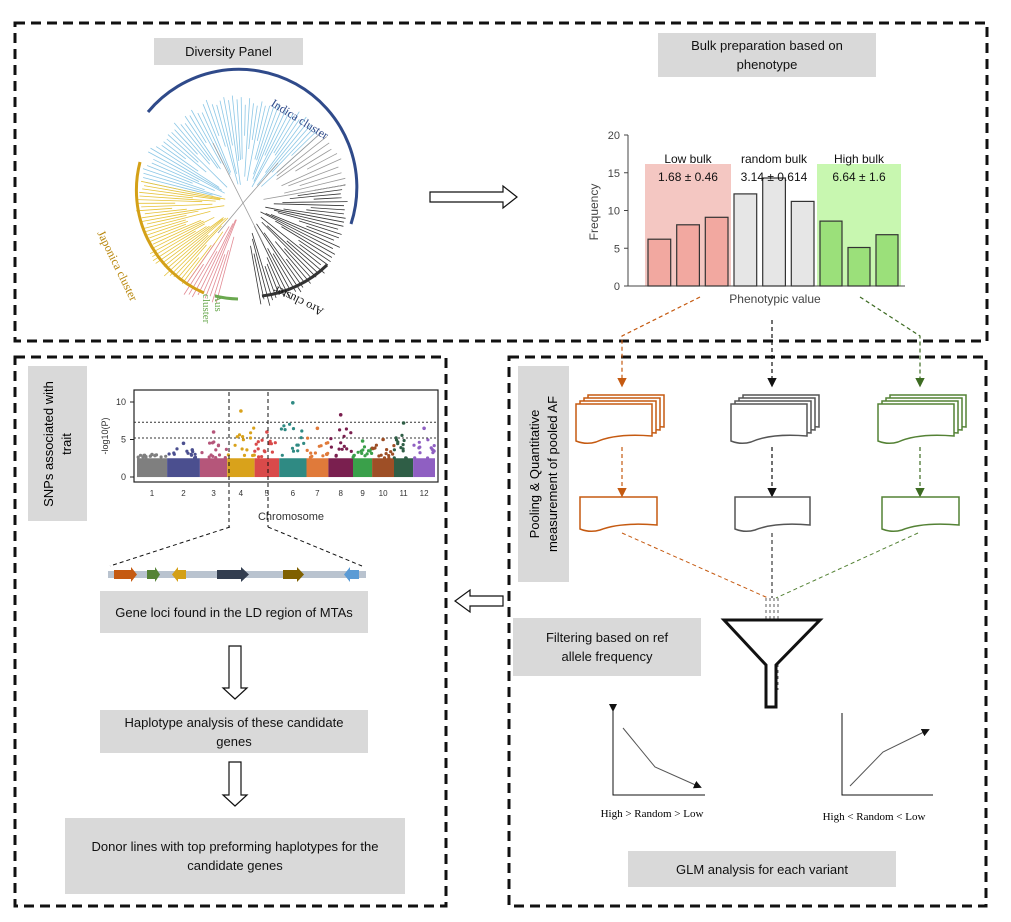  What do you see at coordinates (152, 493) in the screenshot?
I see `manhattan-chr-label: 1` at bounding box center [152, 493].